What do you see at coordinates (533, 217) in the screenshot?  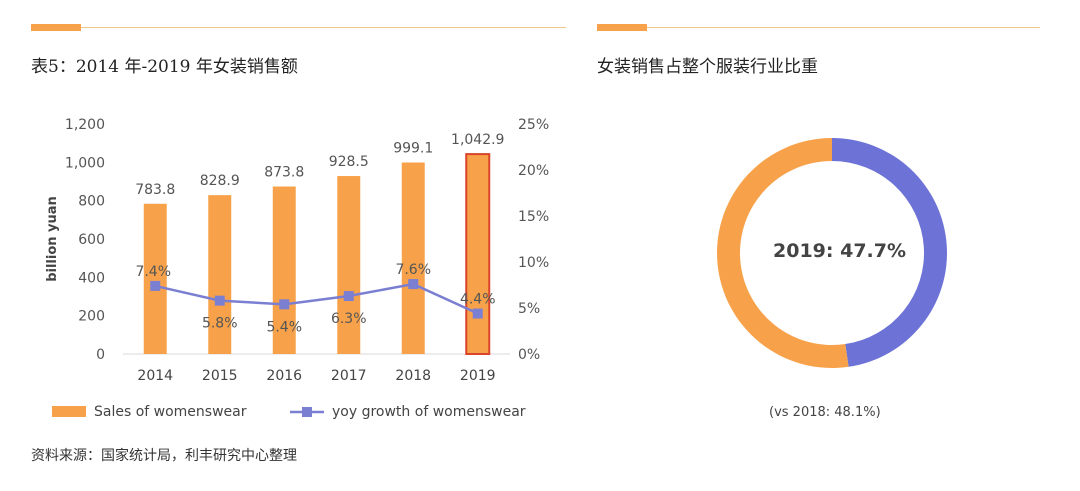 I see `y-right-tick-label: 15%` at bounding box center [533, 217].